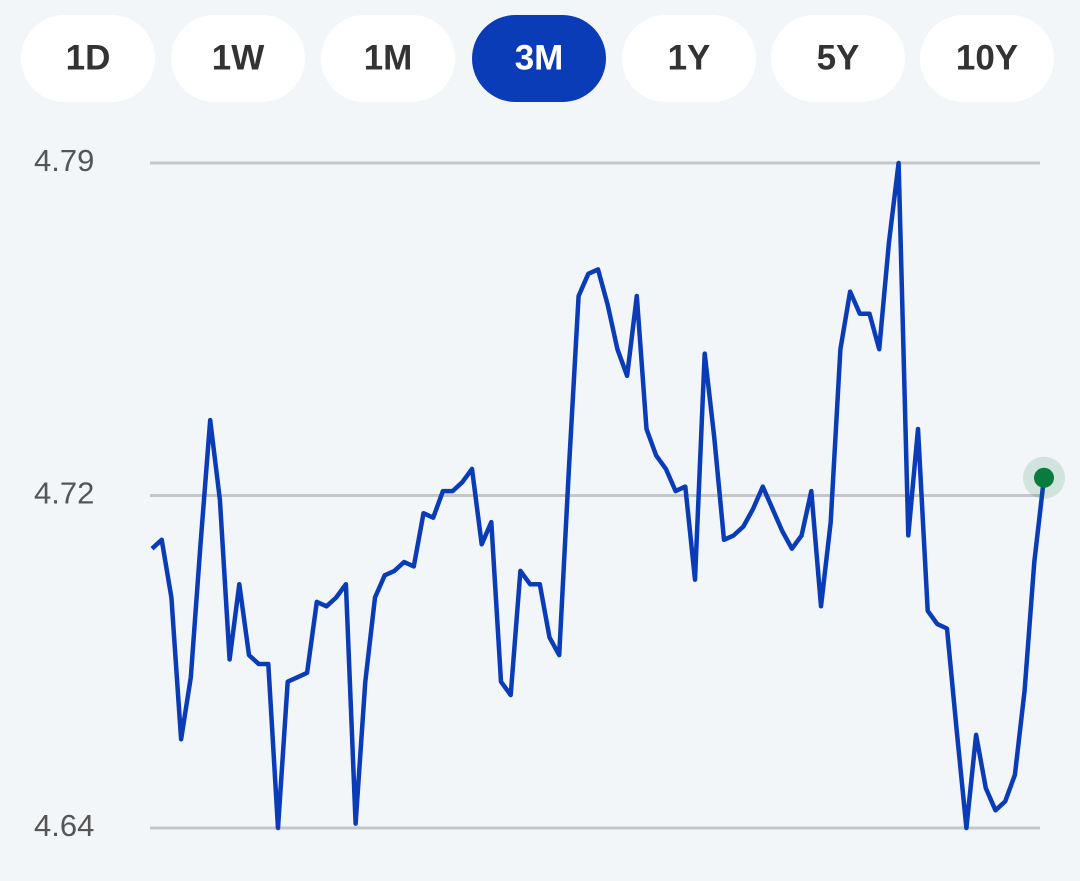 This screenshot has height=881, width=1080. I want to click on tab-label: 10Y, so click(987, 57).